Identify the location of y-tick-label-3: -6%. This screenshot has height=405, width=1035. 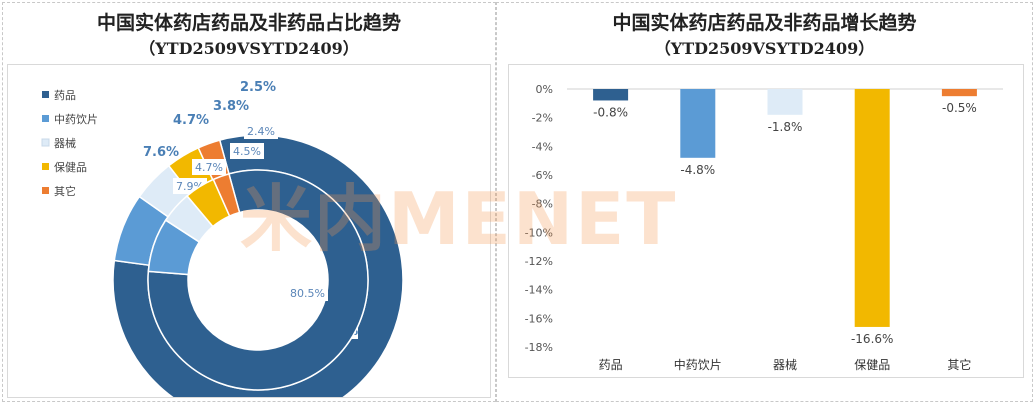
(542, 175).